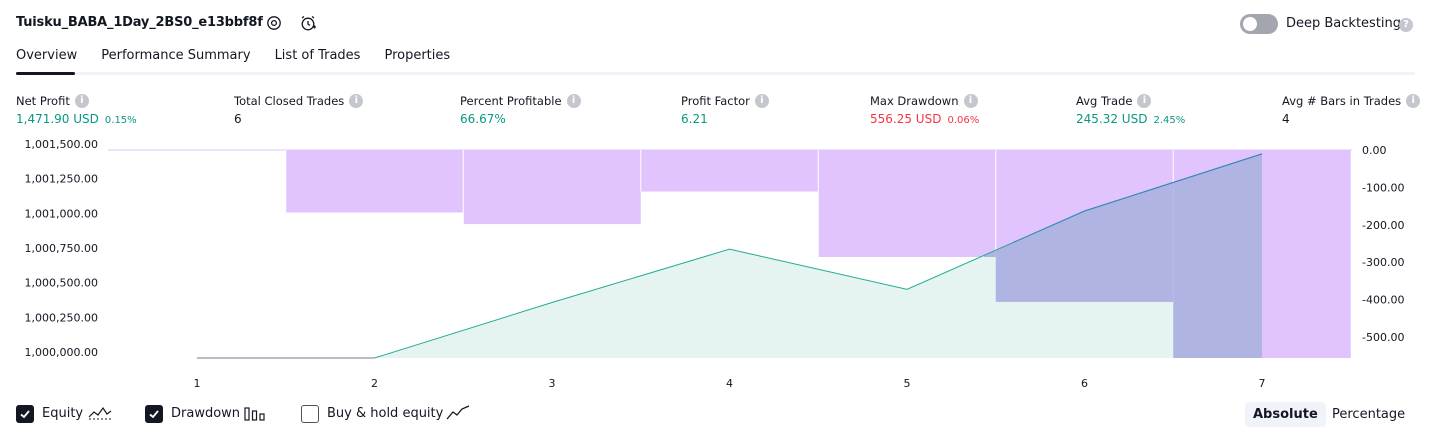 This screenshot has width=1431, height=438. What do you see at coordinates (1259, 24) in the screenshot?
I see `deep-backtesting-toggle` at bounding box center [1259, 24].